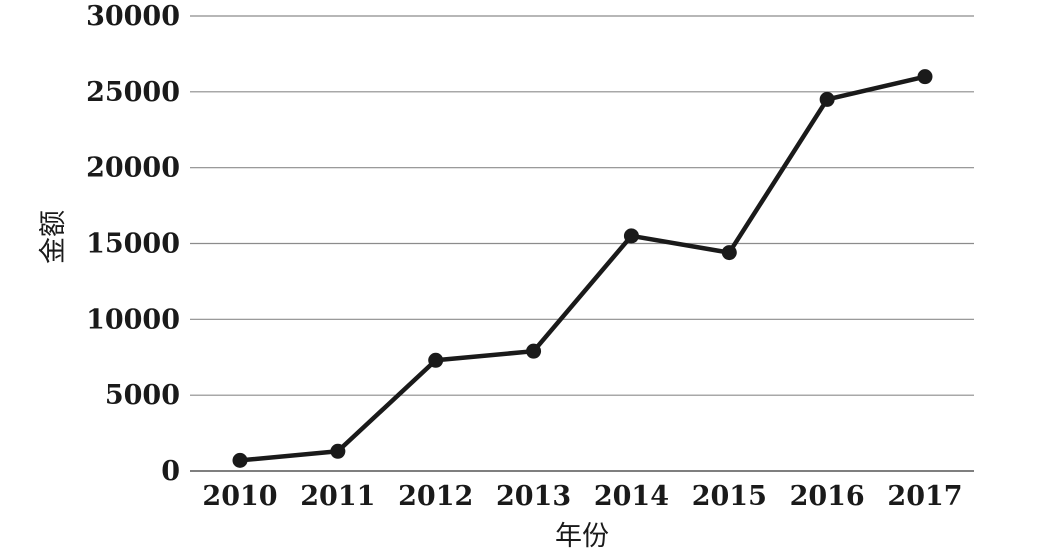 The height and width of the screenshot is (553, 1045). I want to click on x-tick-label: 2016, so click(827, 496).